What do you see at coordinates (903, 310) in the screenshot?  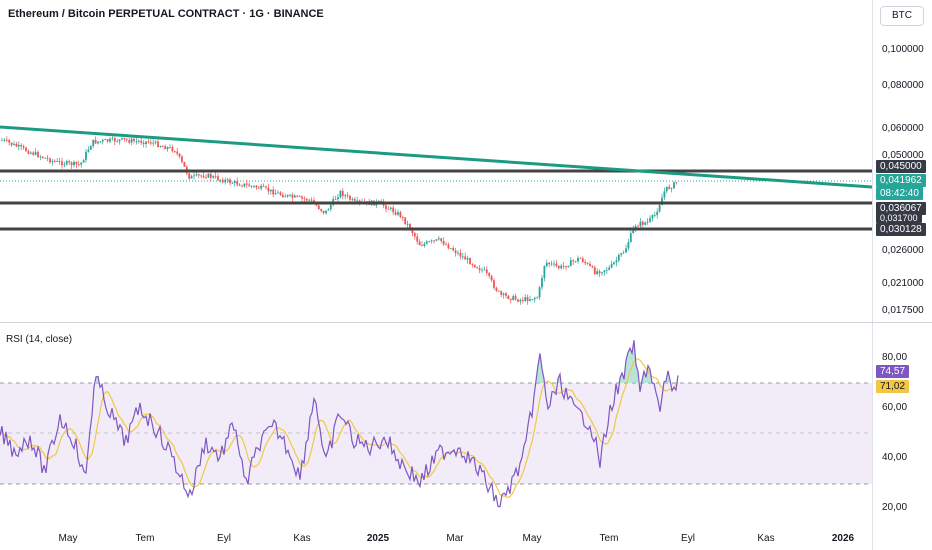 I see `price-tick: 0,017500` at bounding box center [903, 310].